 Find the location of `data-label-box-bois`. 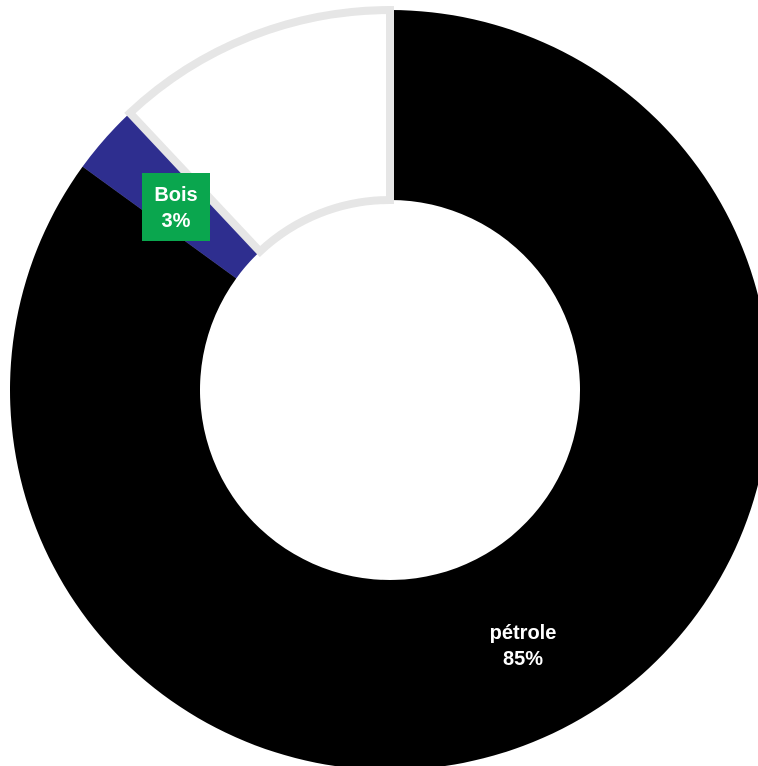

data-label-box-bois is located at coordinates (176, 207).